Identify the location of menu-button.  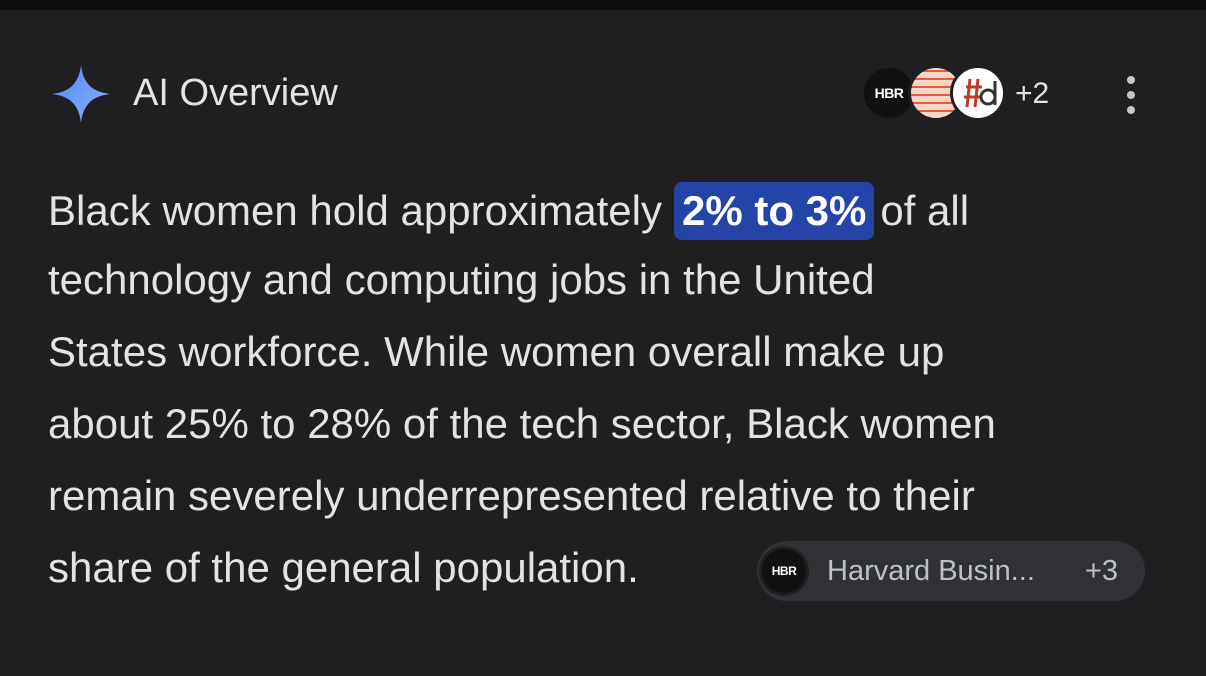
(1131, 95).